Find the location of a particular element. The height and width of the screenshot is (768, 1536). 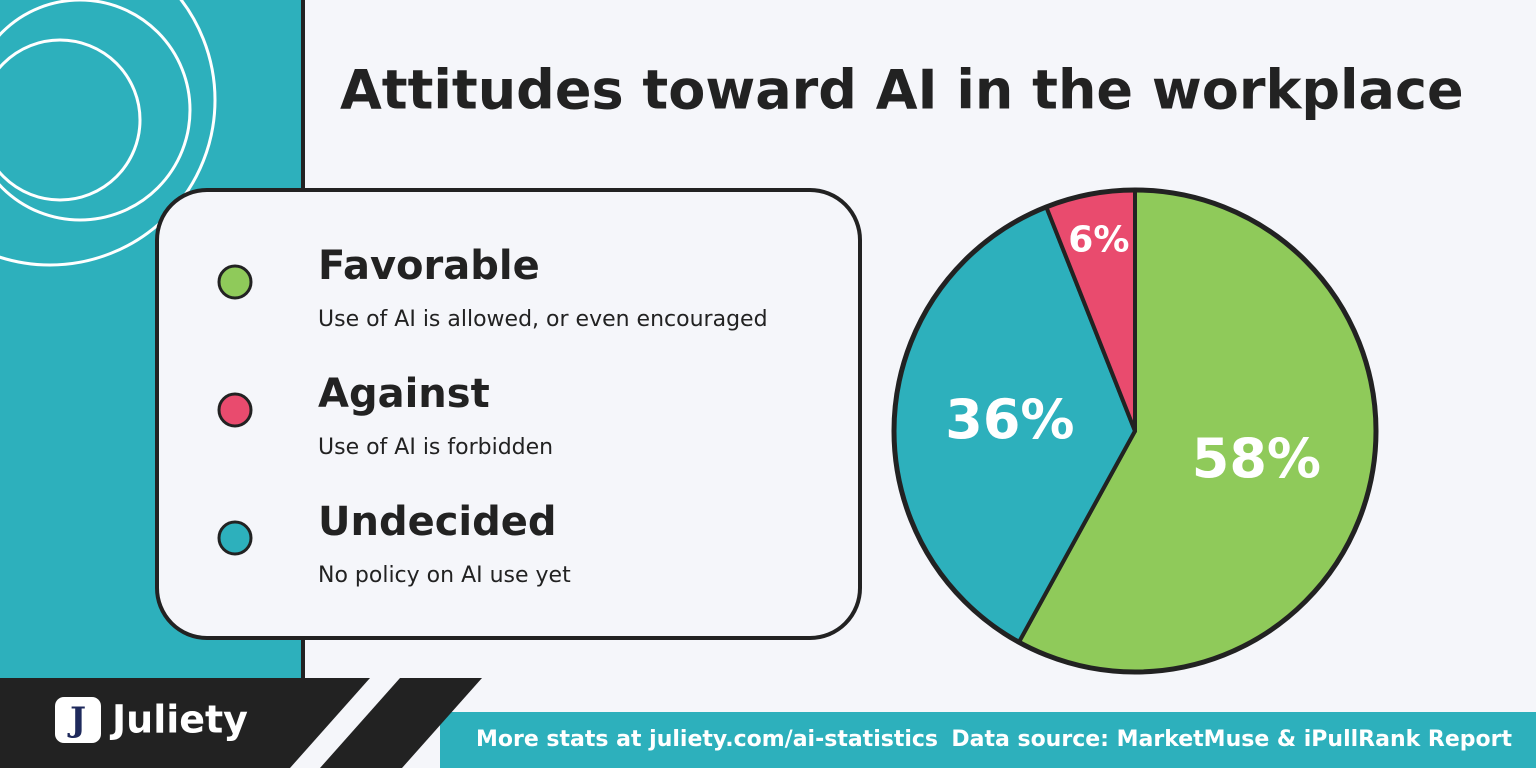

logo-box is located at coordinates (78, 720).